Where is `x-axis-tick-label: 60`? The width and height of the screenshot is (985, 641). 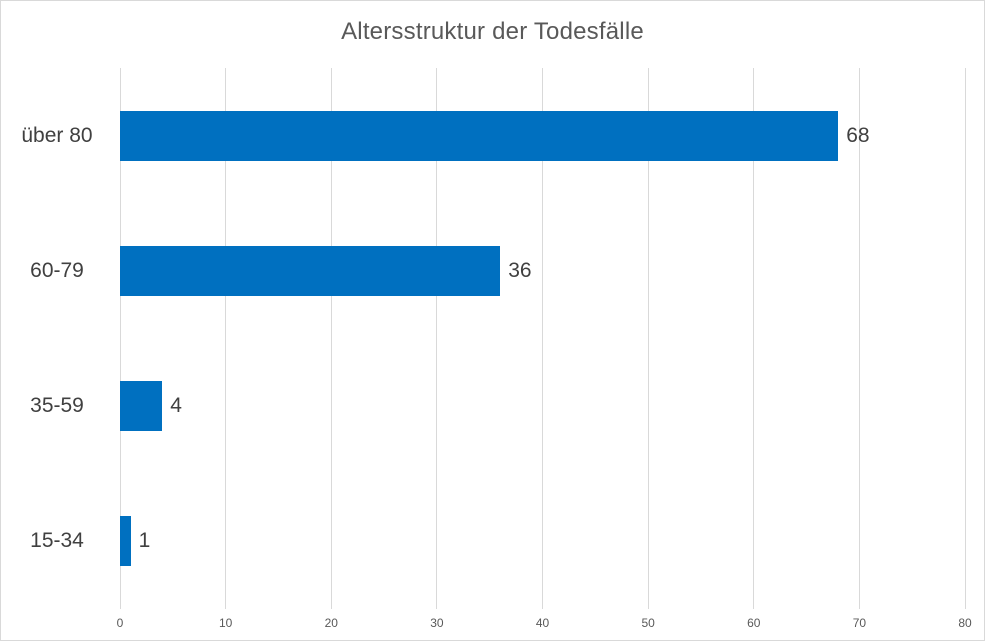 x-axis-tick-label: 60 is located at coordinates (754, 623).